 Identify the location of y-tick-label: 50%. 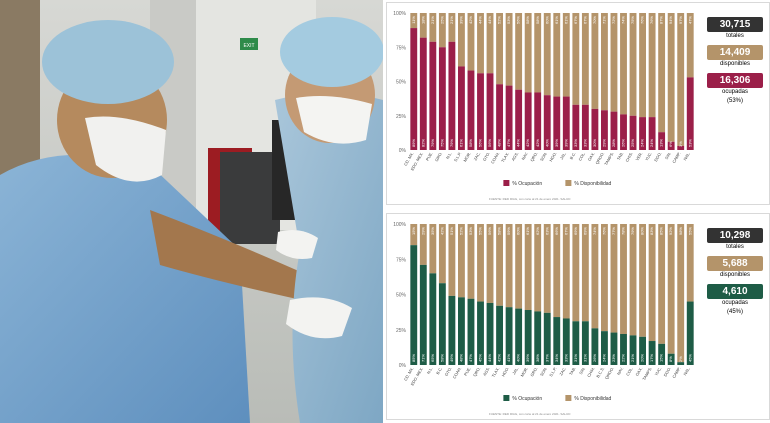
(401, 296).